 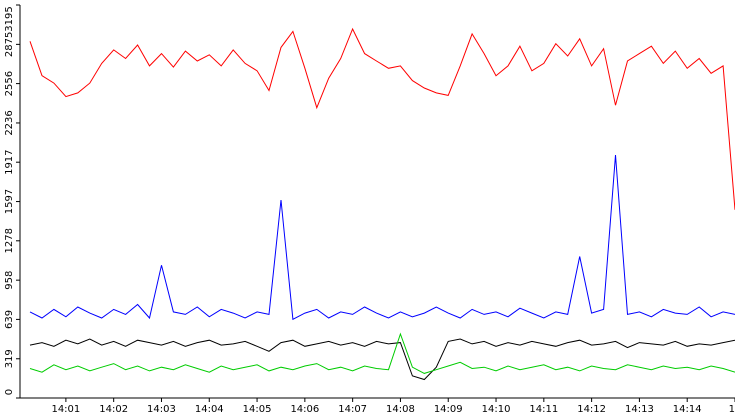 I want to click on x-tick-label: 14:08, so click(x=400, y=409).